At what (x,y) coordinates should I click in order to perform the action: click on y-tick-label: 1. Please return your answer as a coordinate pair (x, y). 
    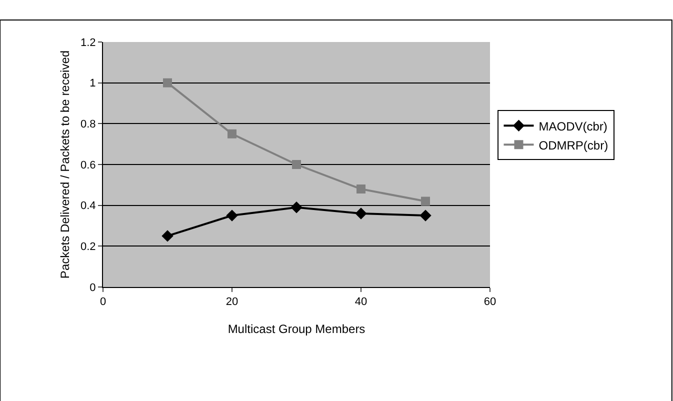
    Looking at the image, I should click on (93, 84).